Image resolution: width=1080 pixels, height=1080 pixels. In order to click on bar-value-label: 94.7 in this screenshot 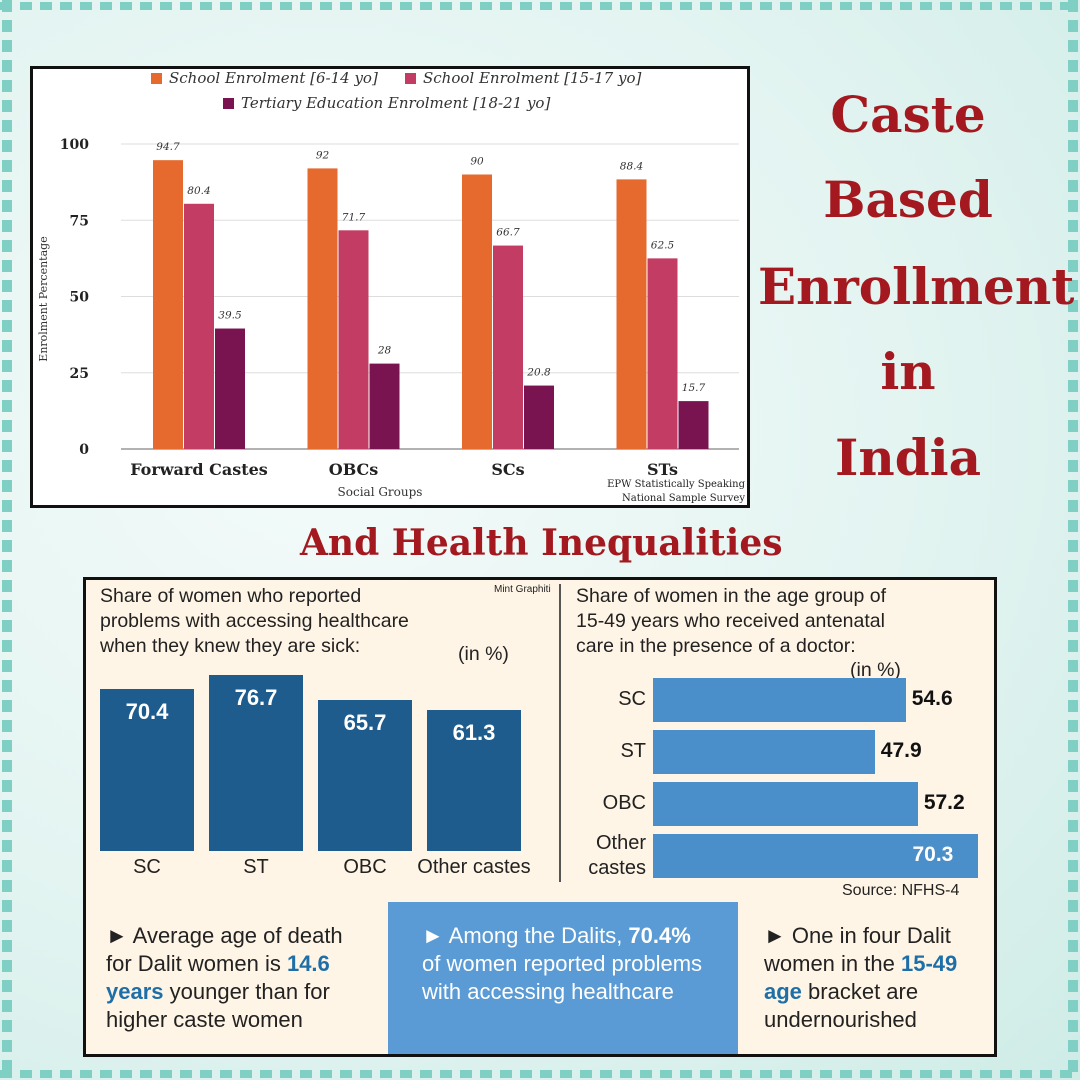, I will do `click(168, 147)`.